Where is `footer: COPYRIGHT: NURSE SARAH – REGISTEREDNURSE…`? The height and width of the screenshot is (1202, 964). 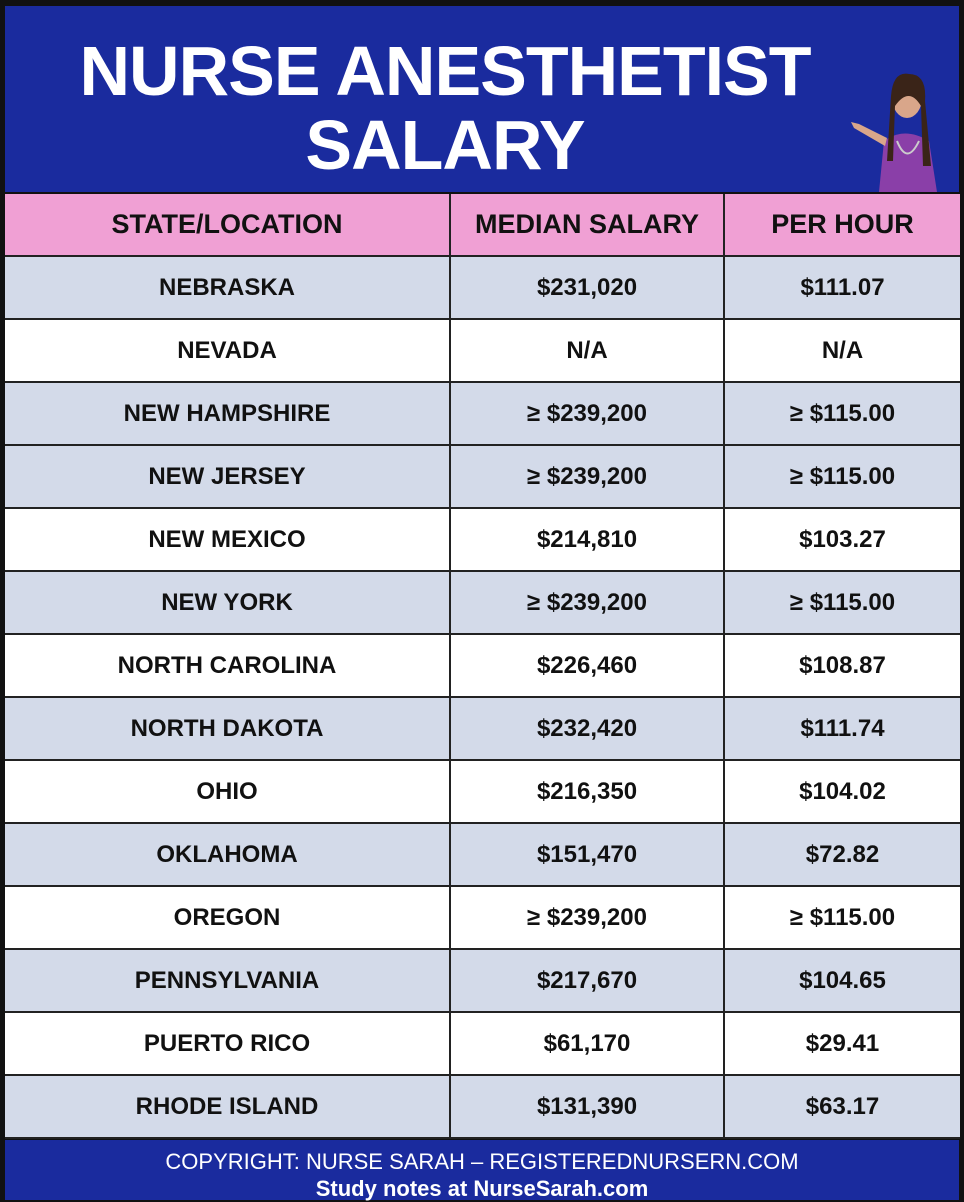
footer: COPYRIGHT: NURSE SARAH – REGISTEREDNURSE… is located at coordinates (482, 1170).